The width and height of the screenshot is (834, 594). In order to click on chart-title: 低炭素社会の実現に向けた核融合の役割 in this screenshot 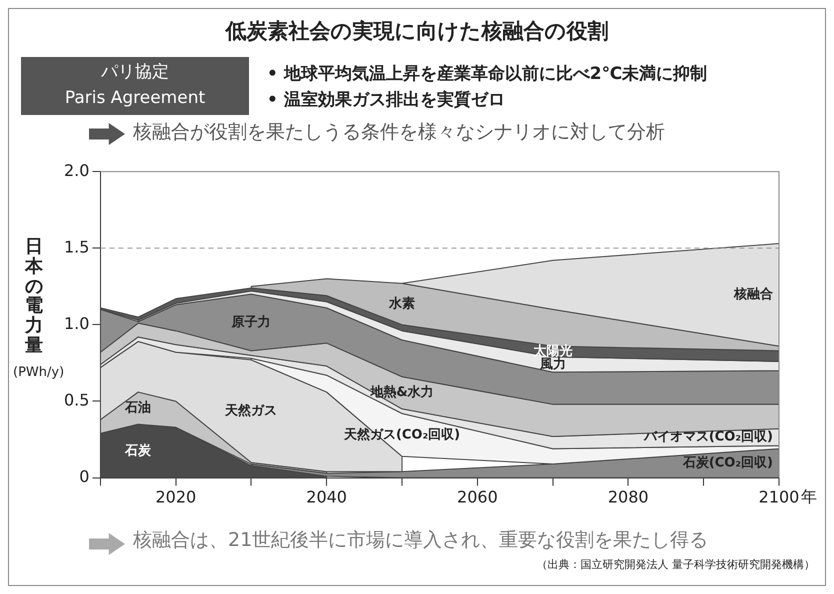, I will do `click(417, 31)`.